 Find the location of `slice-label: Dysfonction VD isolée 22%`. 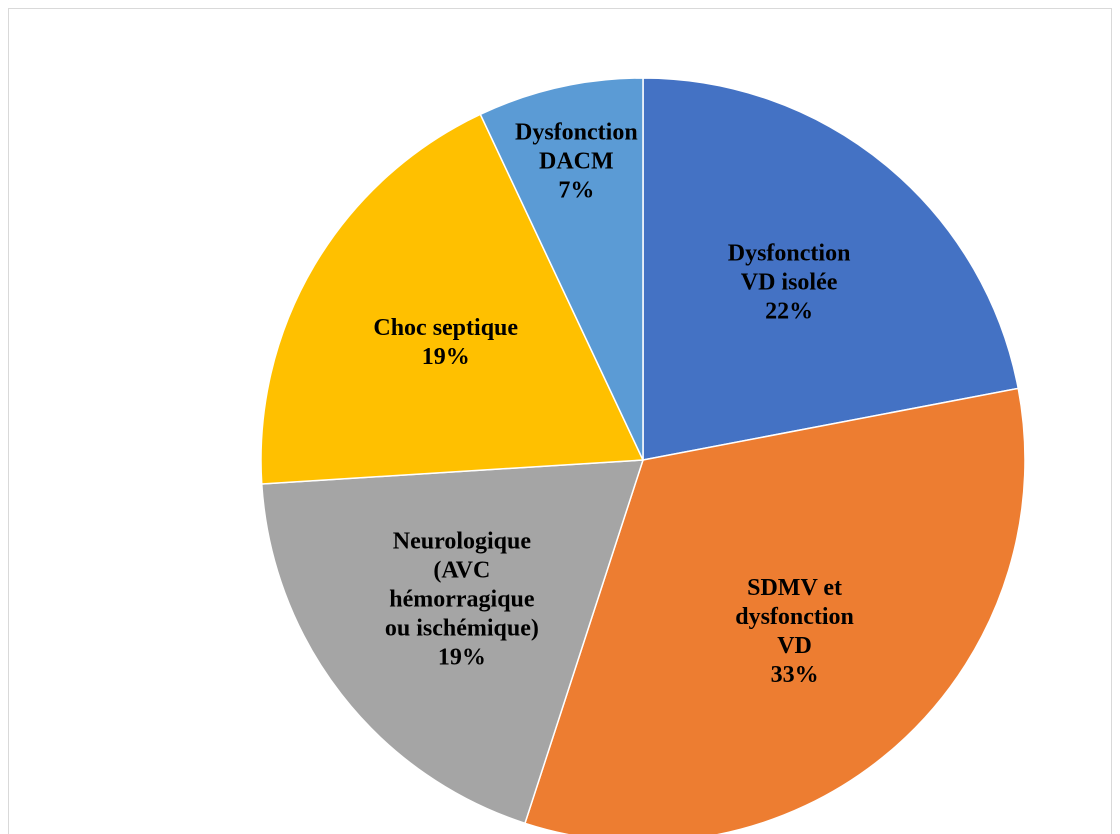

slice-label: Dysfonction VD isolée 22% is located at coordinates (789, 283).